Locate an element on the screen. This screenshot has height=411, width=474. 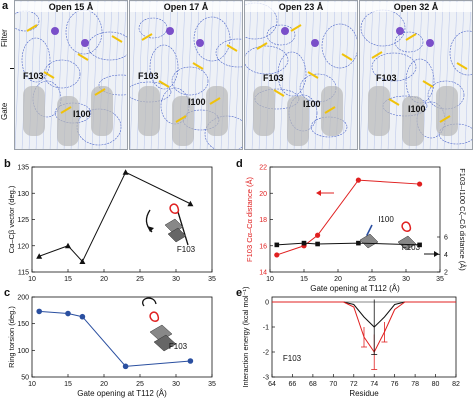
x-tick-label-b: 35 is located at coordinates (212, 279).